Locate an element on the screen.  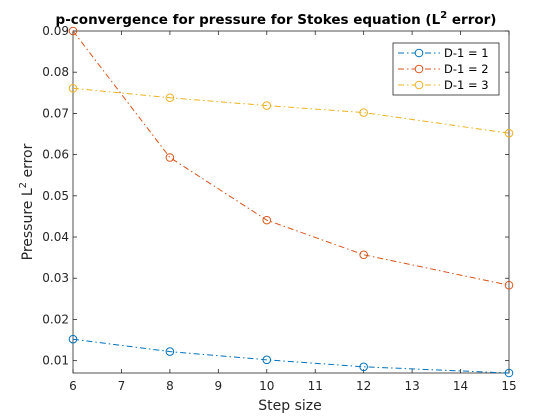
y-tick-label: 0.07 is located at coordinates (55, 113).